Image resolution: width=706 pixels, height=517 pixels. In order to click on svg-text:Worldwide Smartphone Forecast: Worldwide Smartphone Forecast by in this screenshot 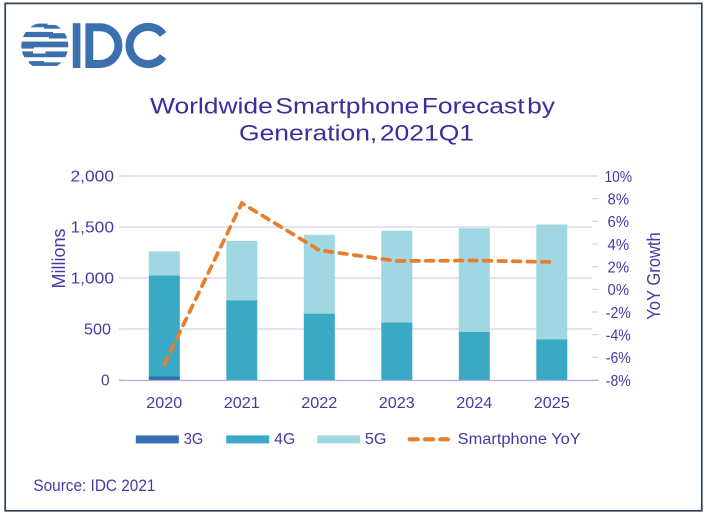, I will do `click(353, 105)`.